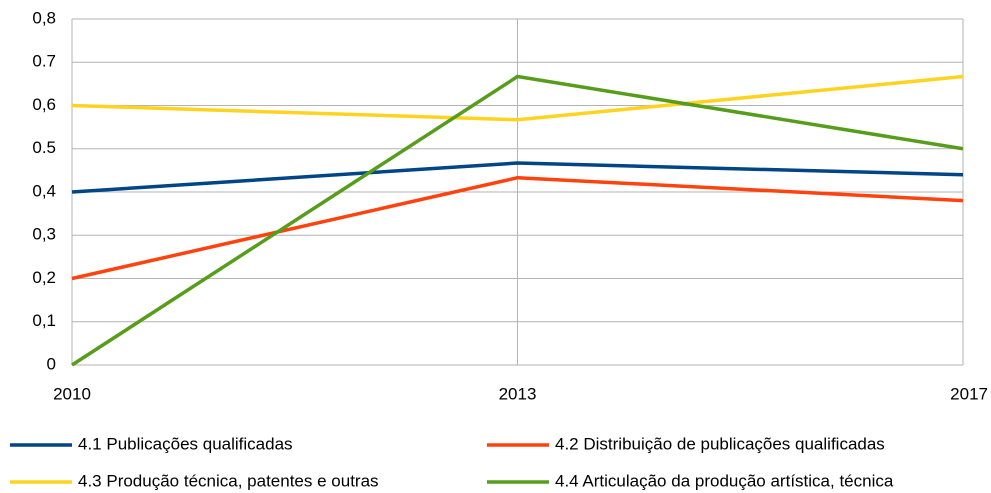 The width and height of the screenshot is (991, 493). What do you see at coordinates (44, 147) in the screenshot?
I see `y-tick-label: 0.5` at bounding box center [44, 147].